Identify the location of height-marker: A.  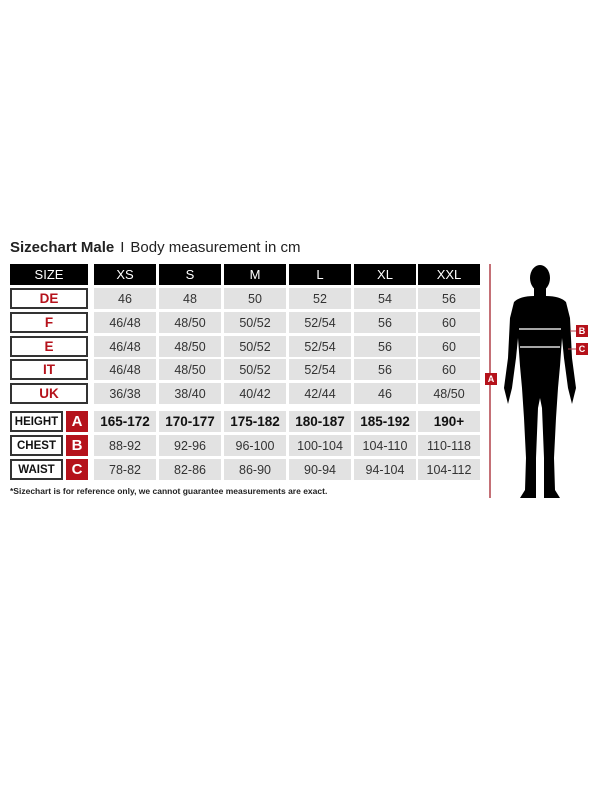
(491, 379).